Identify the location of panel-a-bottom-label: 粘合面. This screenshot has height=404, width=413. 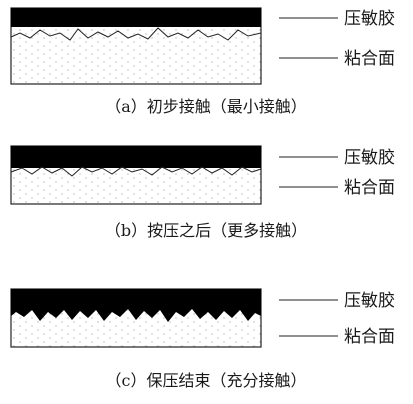
(369, 59).